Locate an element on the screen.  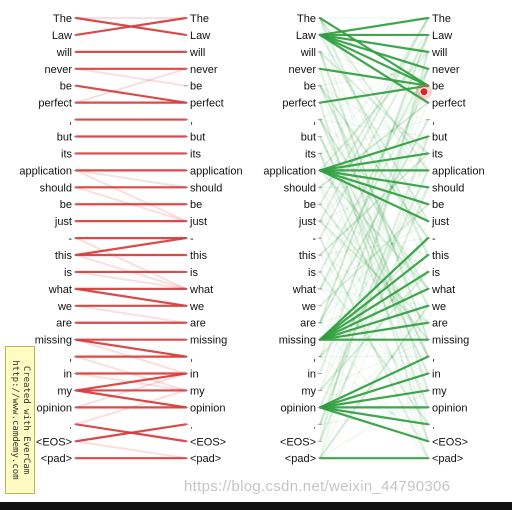
source-token-label: its is located at coordinates (311, 154).